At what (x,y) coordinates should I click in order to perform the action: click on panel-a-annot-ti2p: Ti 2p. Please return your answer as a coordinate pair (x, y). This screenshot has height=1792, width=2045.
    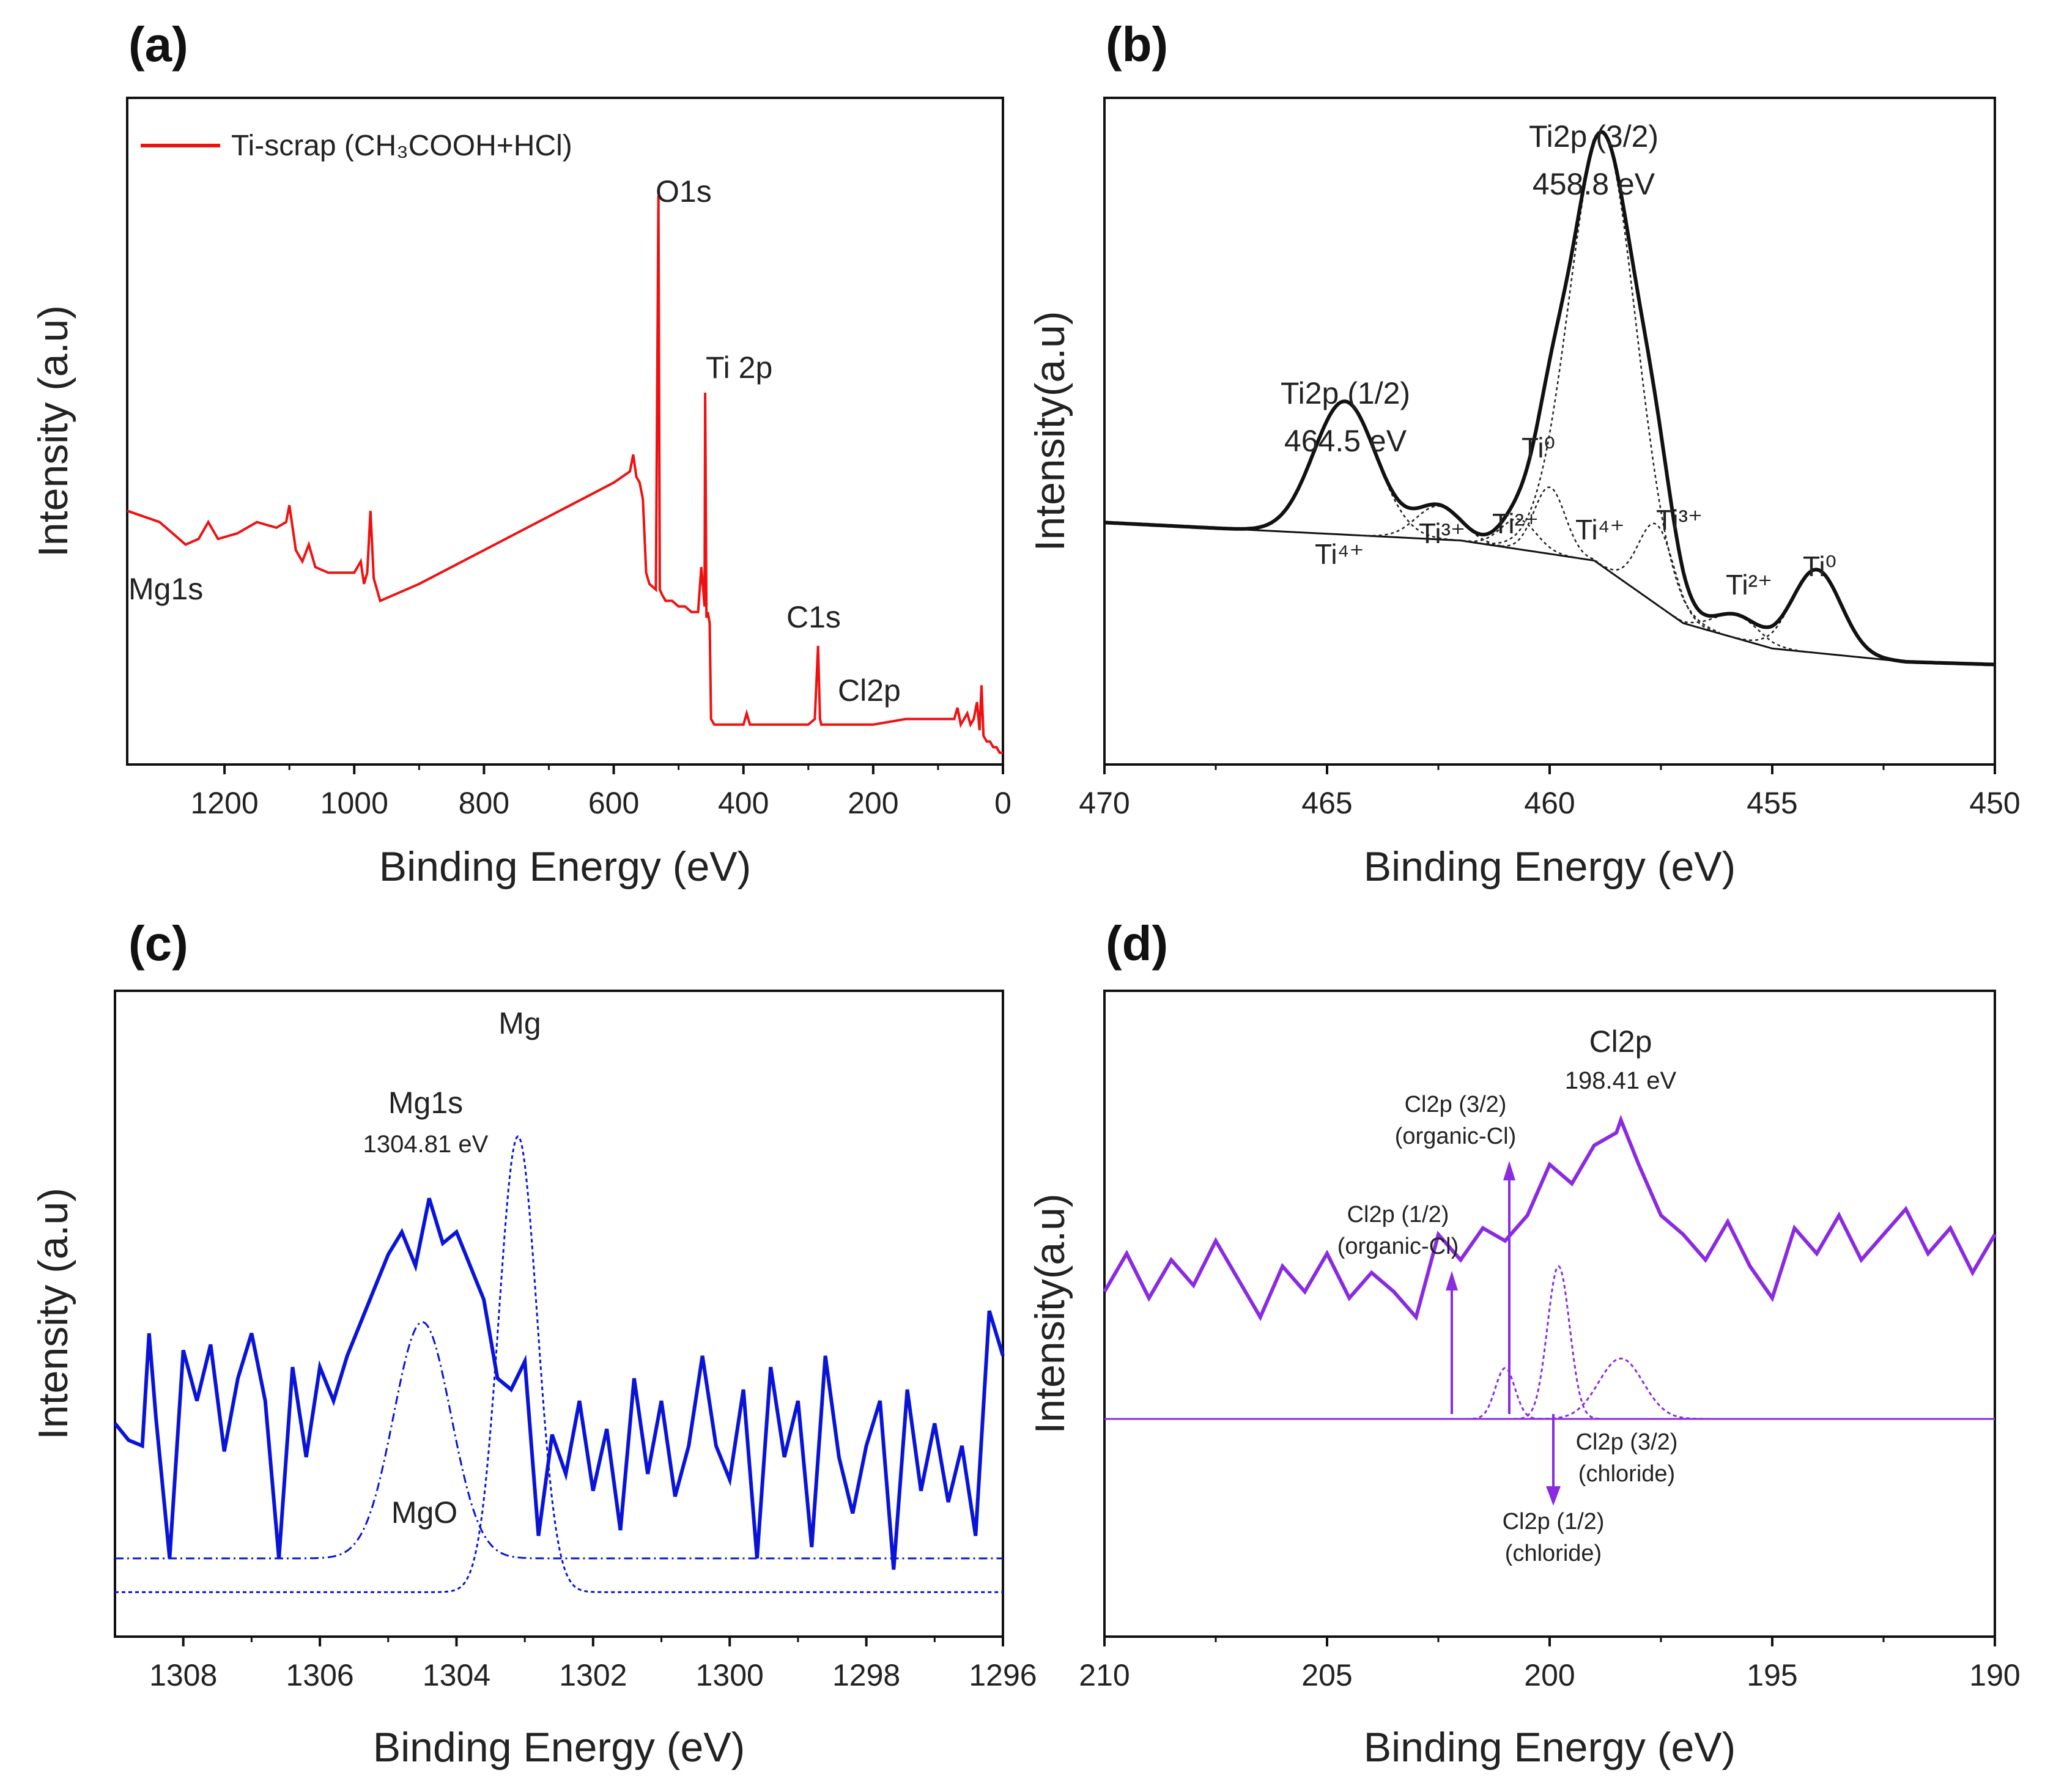
    Looking at the image, I should click on (739, 367).